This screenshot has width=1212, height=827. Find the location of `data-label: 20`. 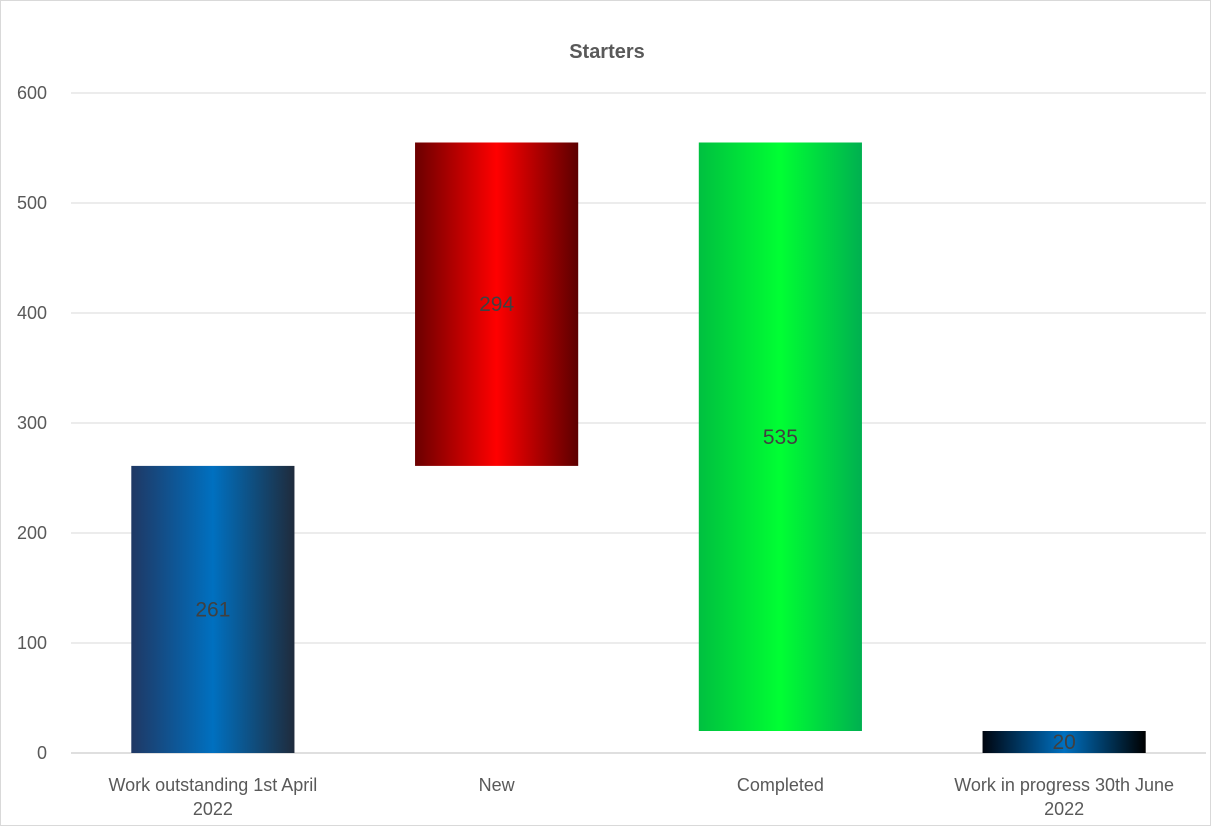

data-label: 20 is located at coordinates (1063, 742).